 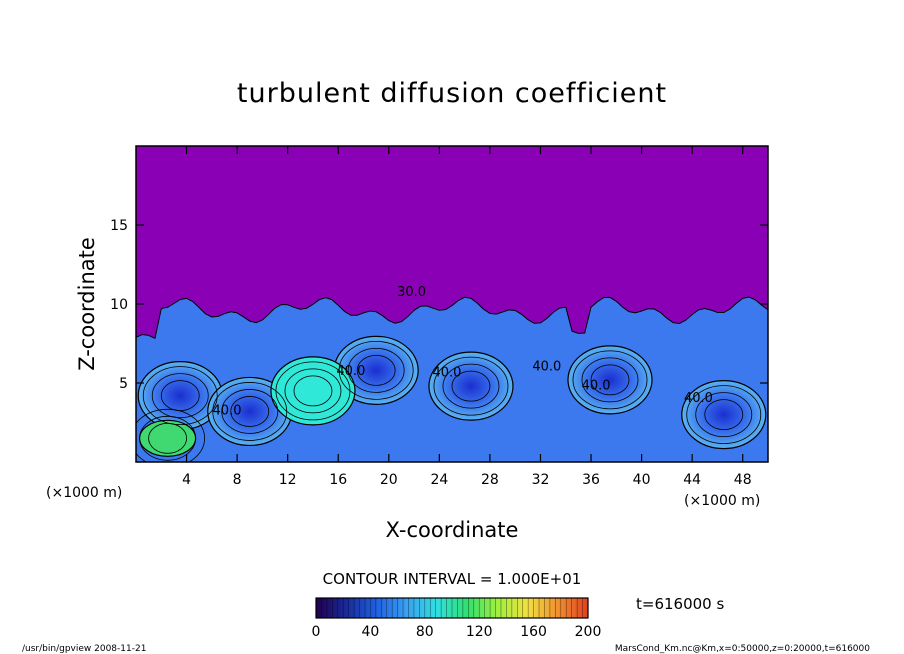 I want to click on footer-left: /usr/bin/gpview 2008-11-21, so click(x=84, y=649).